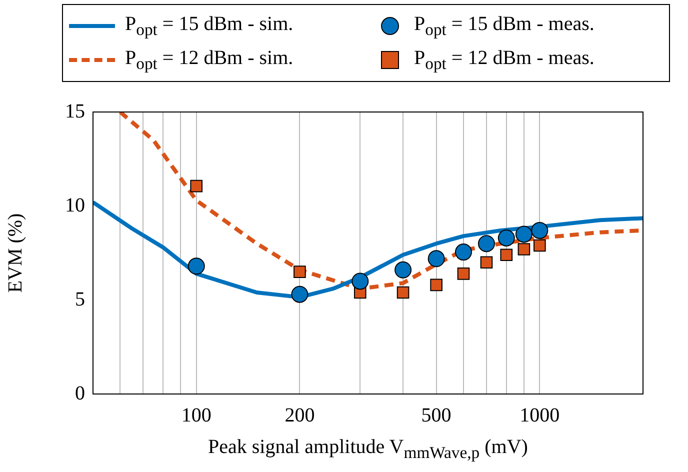  What do you see at coordinates (299, 415) in the screenshot?
I see `x-tick-label: 200` at bounding box center [299, 415].